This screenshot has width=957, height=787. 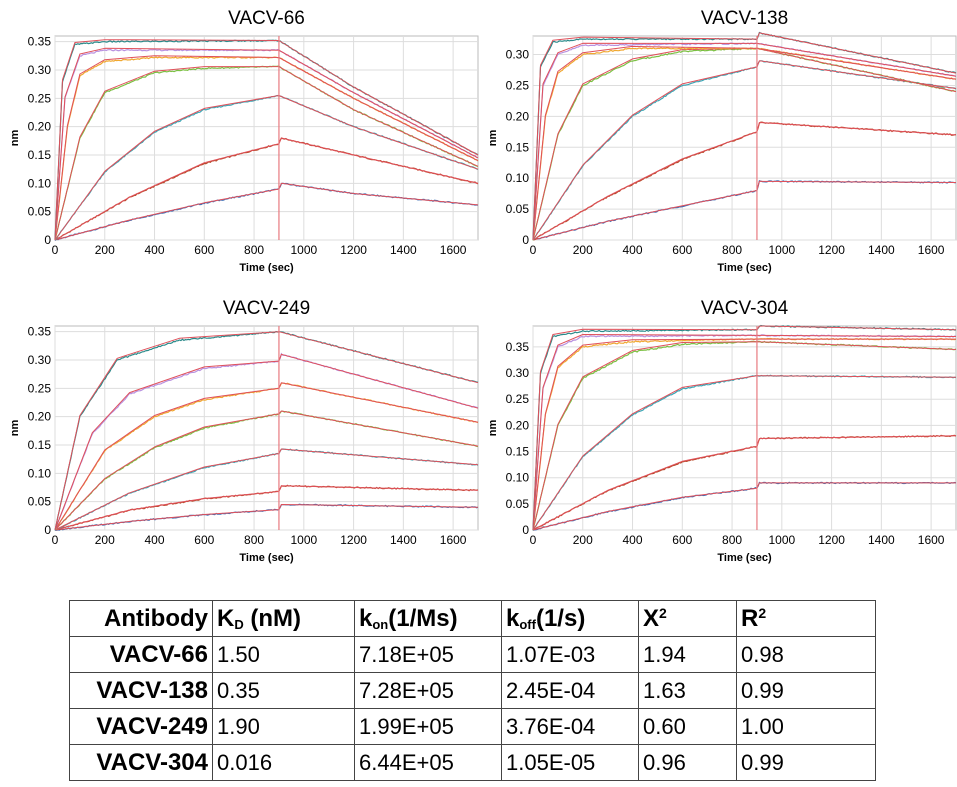 What do you see at coordinates (141, 726) in the screenshot?
I see `antibody-cell: VACV-249` at bounding box center [141, 726].